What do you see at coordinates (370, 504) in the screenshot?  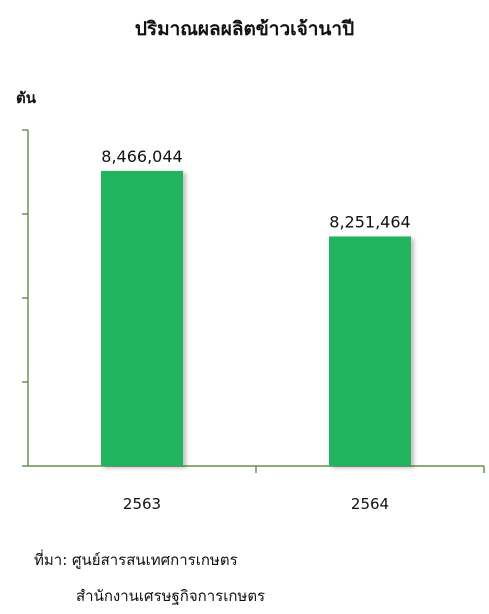 I see `x-tick-label-2564: 2564` at bounding box center [370, 504].